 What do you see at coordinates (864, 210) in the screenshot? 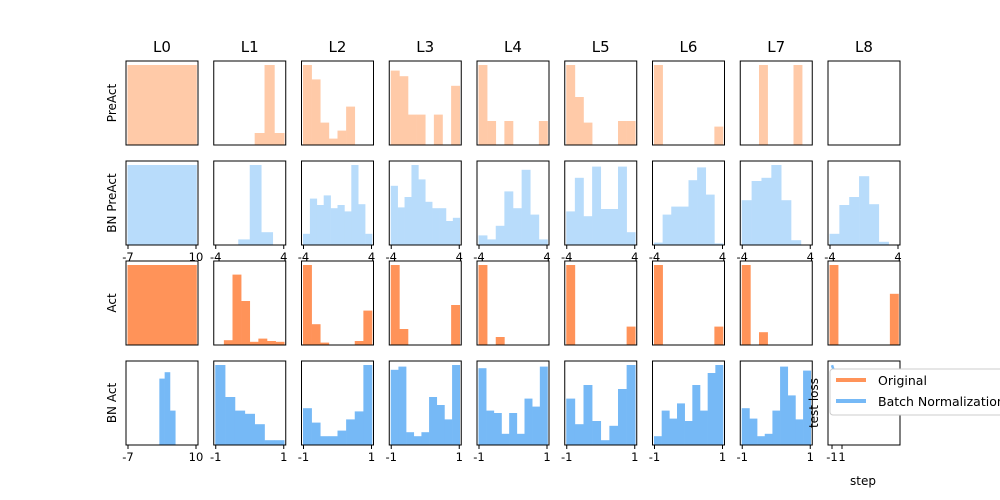
I see `hist-bar-r1-c8-b3` at bounding box center [864, 210].